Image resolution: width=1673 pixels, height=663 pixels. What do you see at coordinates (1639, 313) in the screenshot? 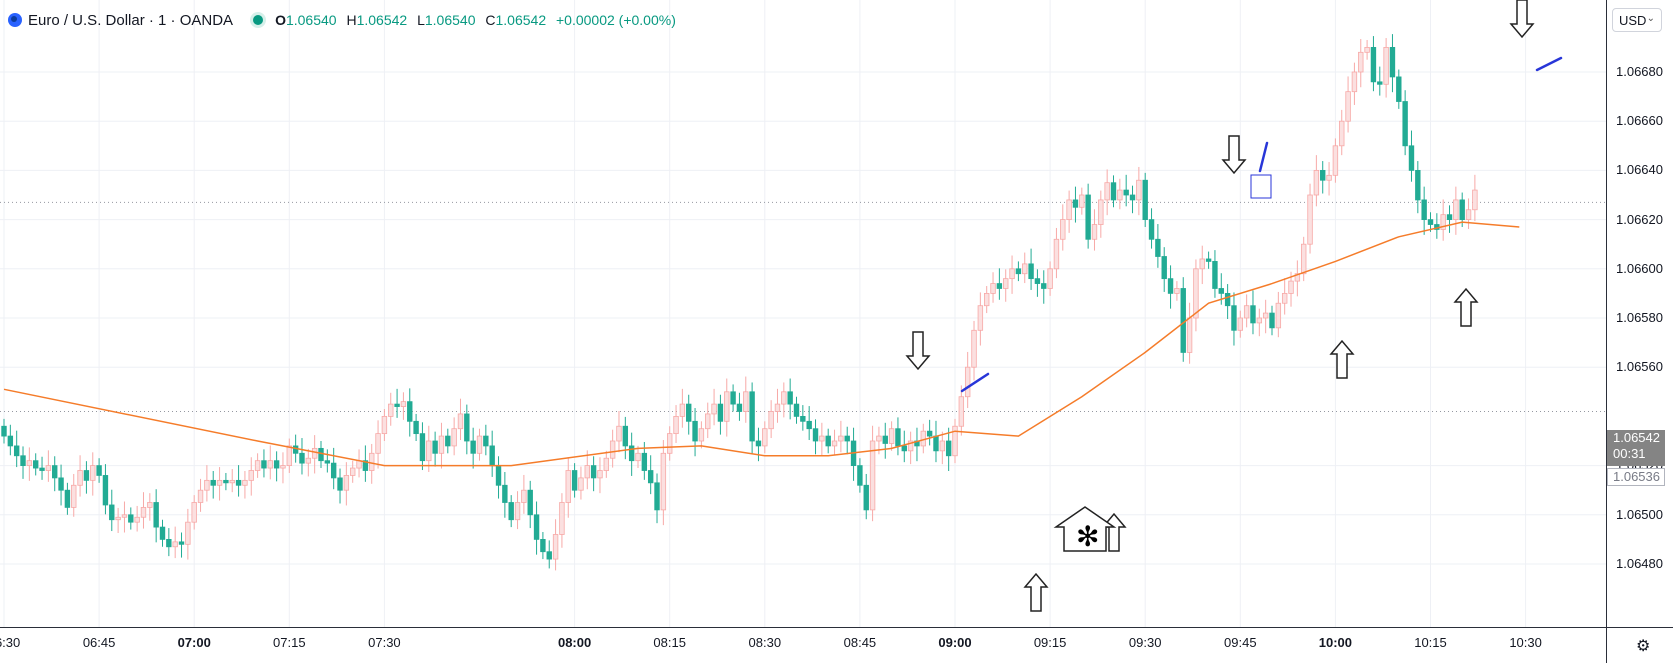
I see `price-axis` at bounding box center [1639, 313].